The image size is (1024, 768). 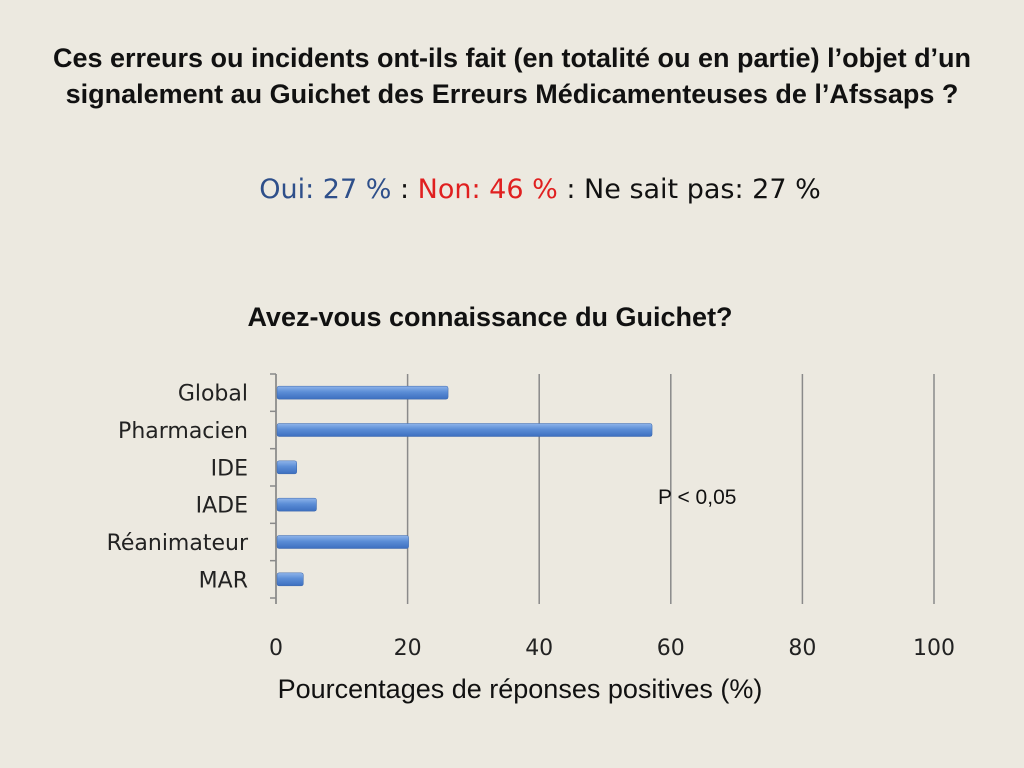 I want to click on x-tick-label: 60, so click(x=671, y=648).